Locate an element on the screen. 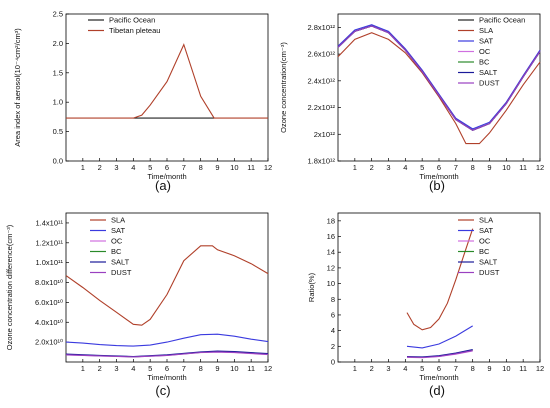 The height and width of the screenshot is (408, 550). y-tick-label: 2.4x10¹² is located at coordinates (321, 80).